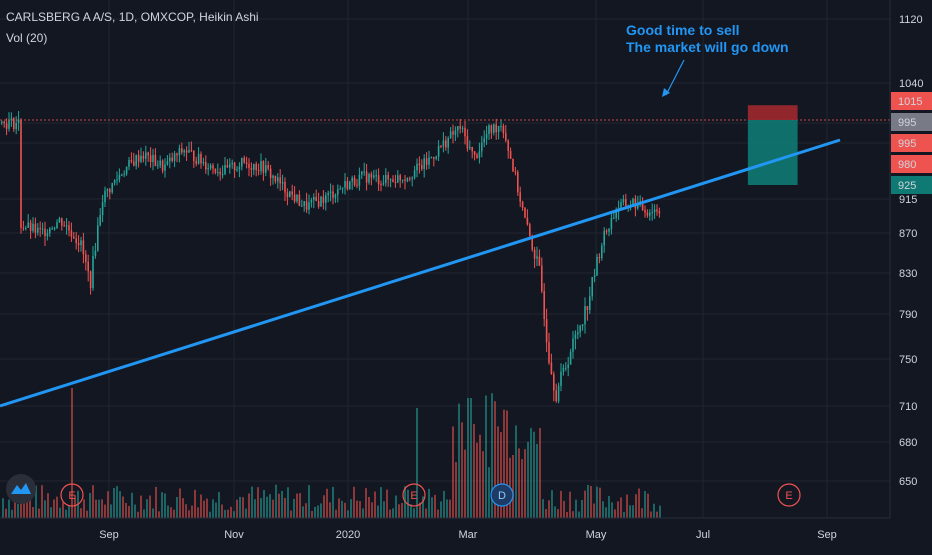 The width and height of the screenshot is (932, 555). Describe the element at coordinates (21, 488) in the screenshot. I see `logo-icon` at that location.